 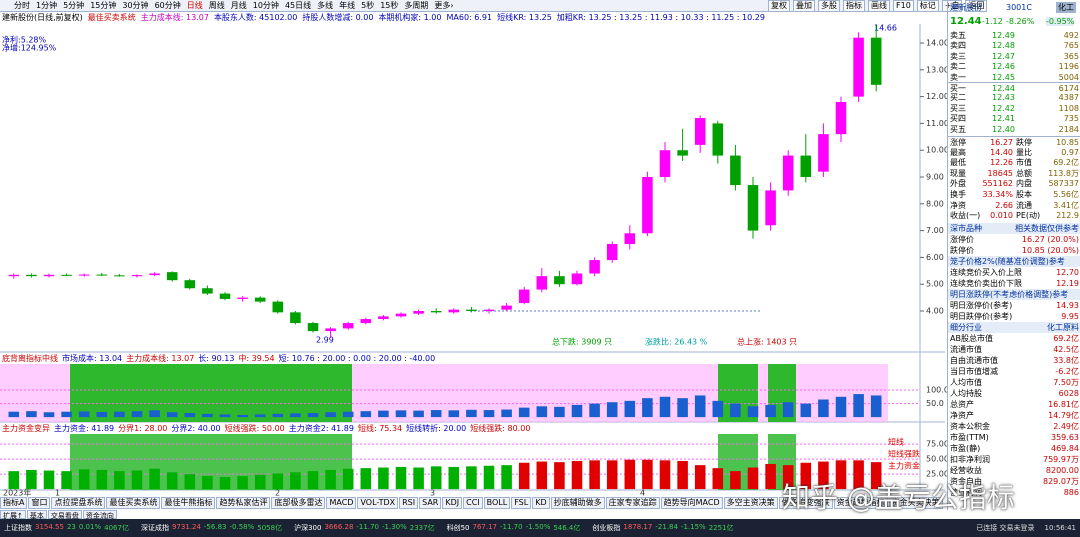 I want to click on indicator-tab: 窗口, so click(x=39, y=503).